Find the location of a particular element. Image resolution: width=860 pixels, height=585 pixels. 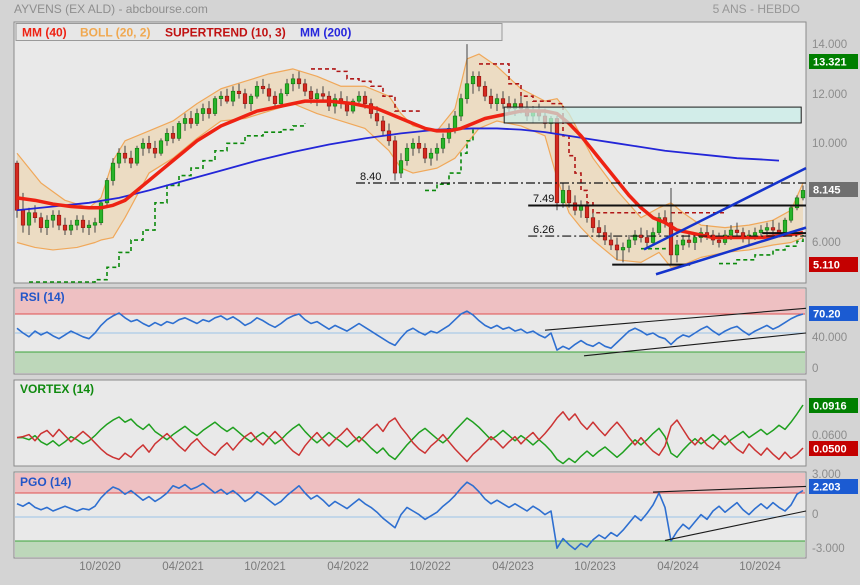

vortex-badge-minus: 0.0500 is located at coordinates (833, 448).